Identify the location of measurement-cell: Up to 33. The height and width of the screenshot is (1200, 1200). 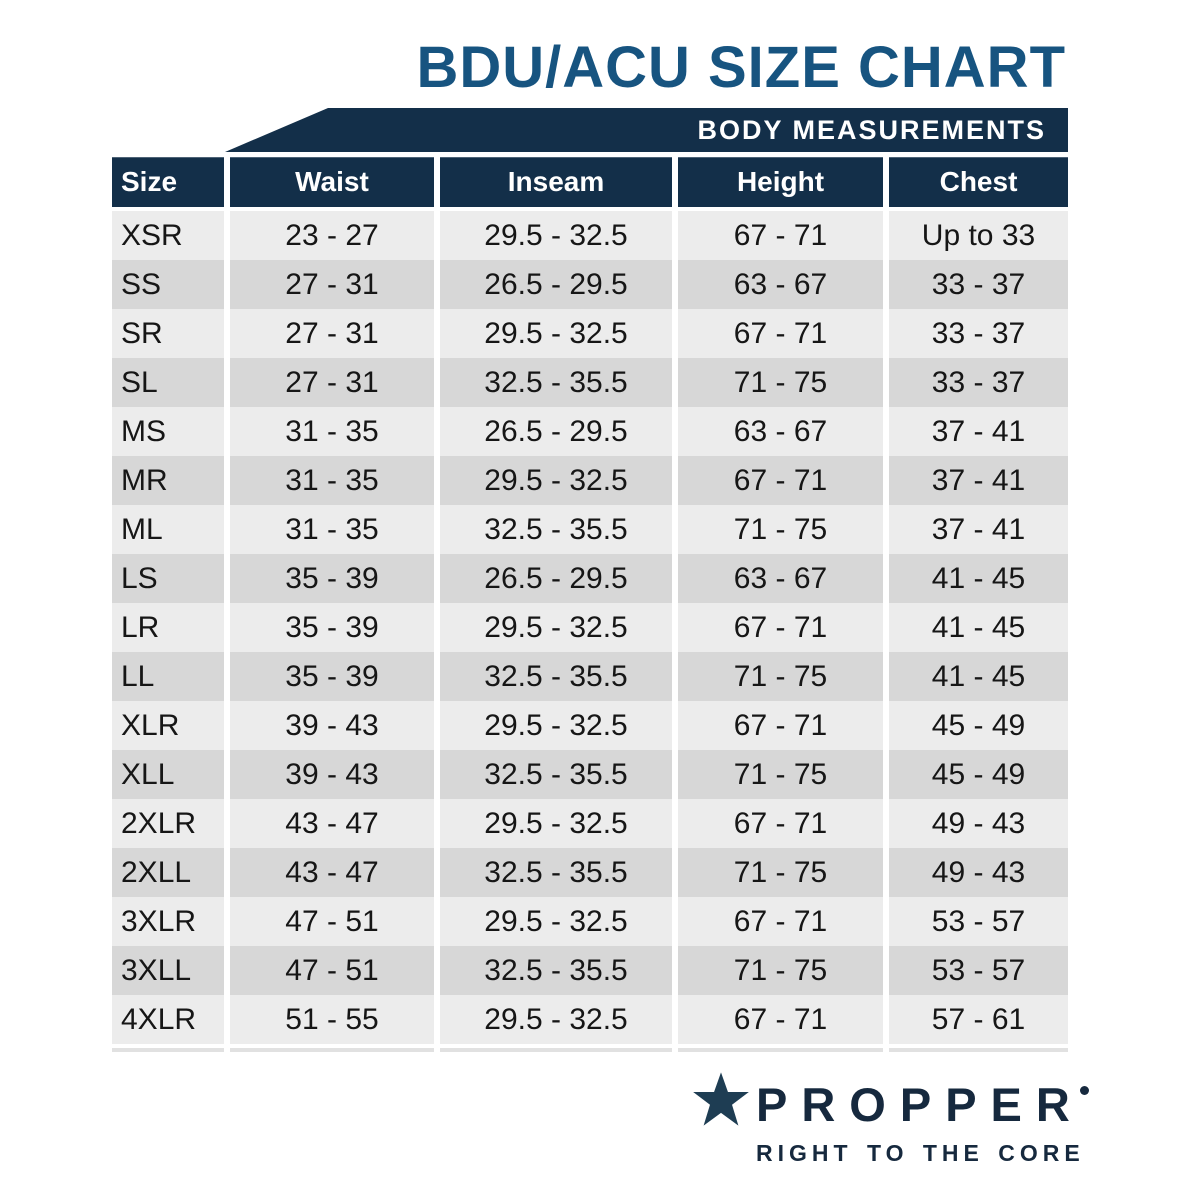
(978, 235).